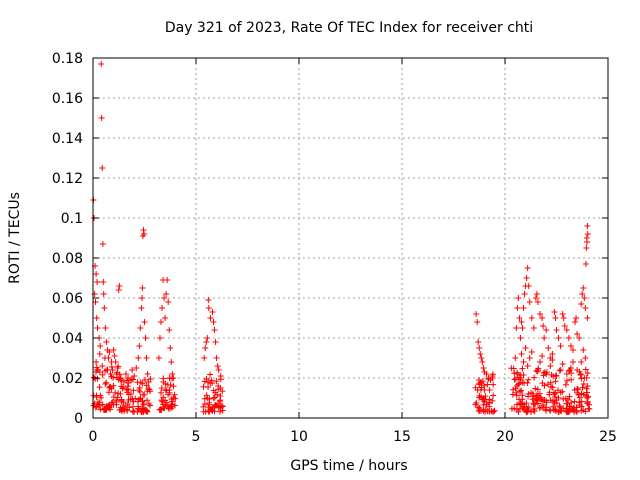 This screenshot has height=480, width=640. I want to click on x-tick-label: 25, so click(608, 437).